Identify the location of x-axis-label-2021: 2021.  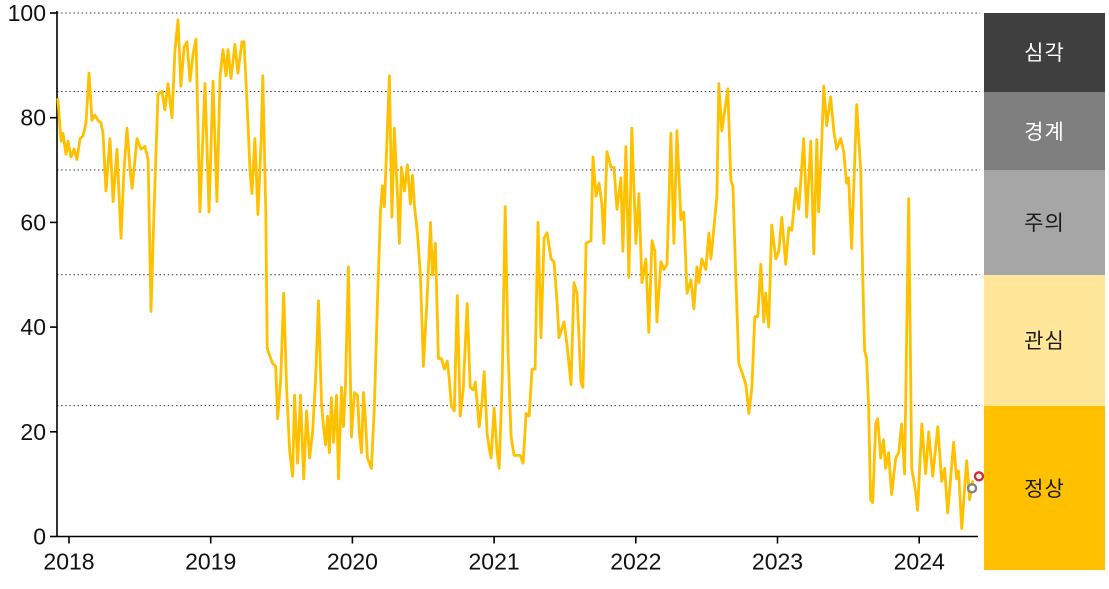
(494, 562).